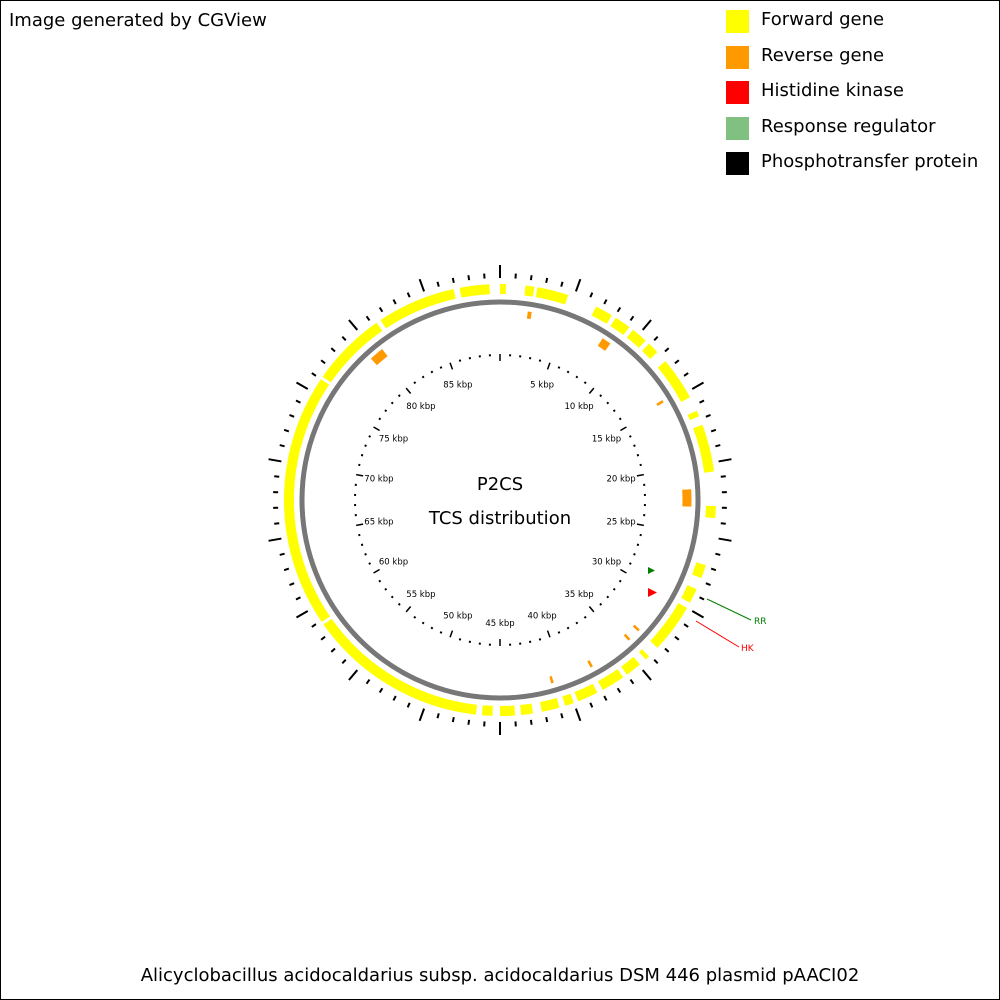 The height and width of the screenshot is (1000, 1000). Describe the element at coordinates (499, 624) in the screenshot. I see `scale-tick-label: 45 kbp` at that location.